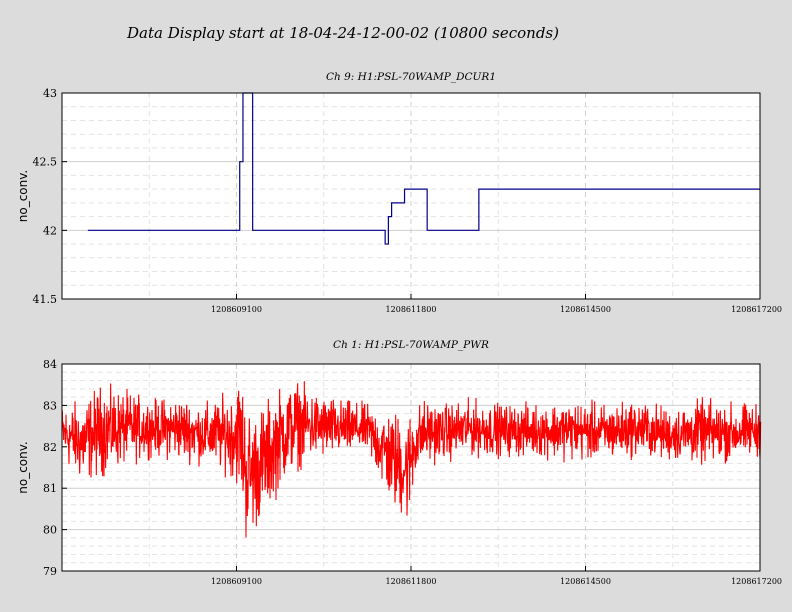 The image size is (792, 612). I want to click on chart-title: Ch 1: H1:PSL-70WAMP_PWR, so click(411, 345).